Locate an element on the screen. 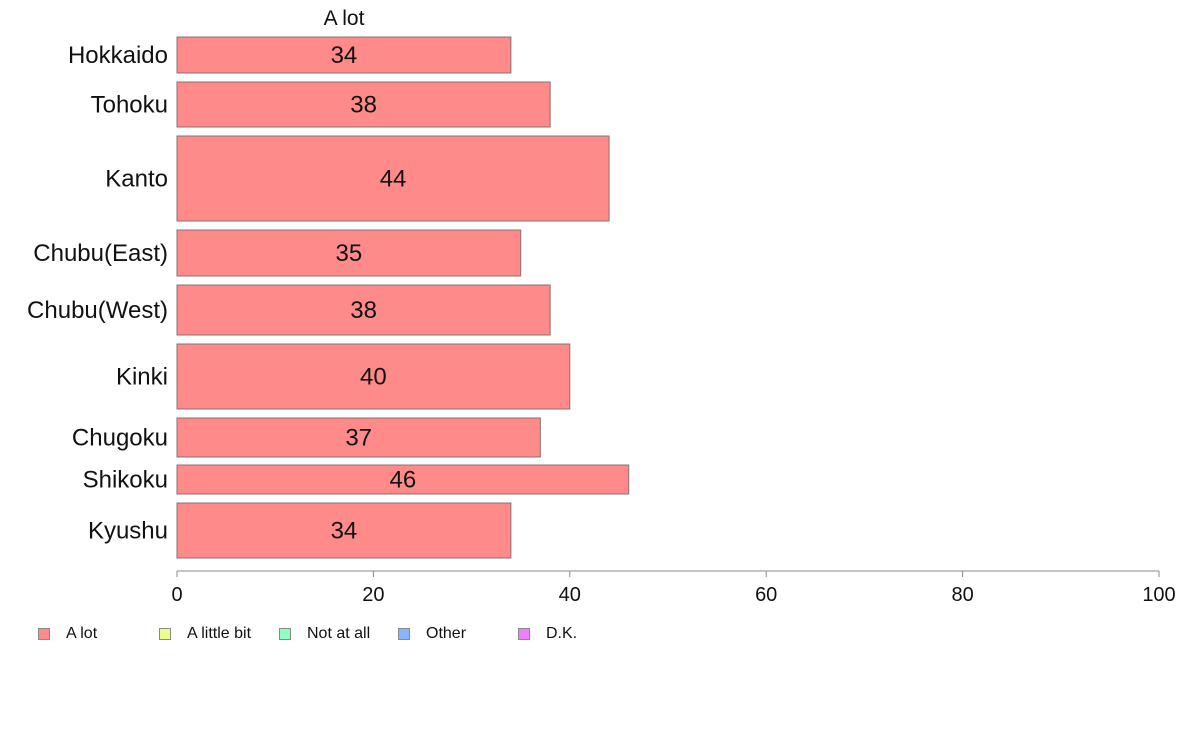 The height and width of the screenshot is (736, 1188). legend-swatch-a-lot is located at coordinates (44, 634).